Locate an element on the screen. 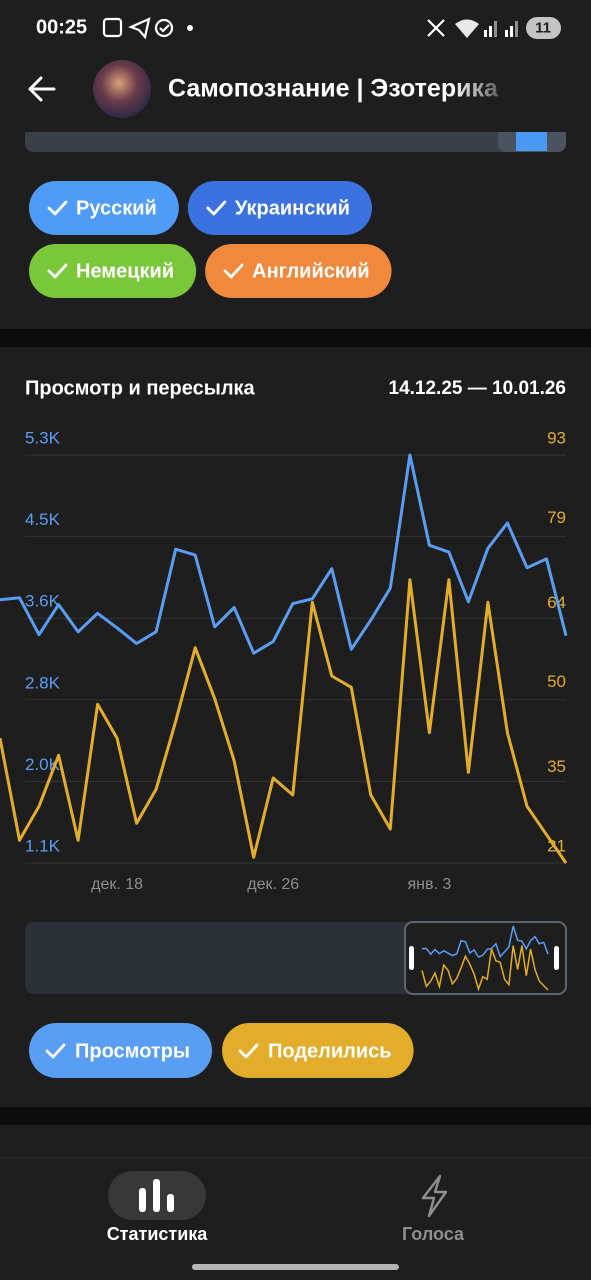 Image resolution: width=591 pixels, height=1280 pixels. battery-badge is located at coordinates (543, 28).